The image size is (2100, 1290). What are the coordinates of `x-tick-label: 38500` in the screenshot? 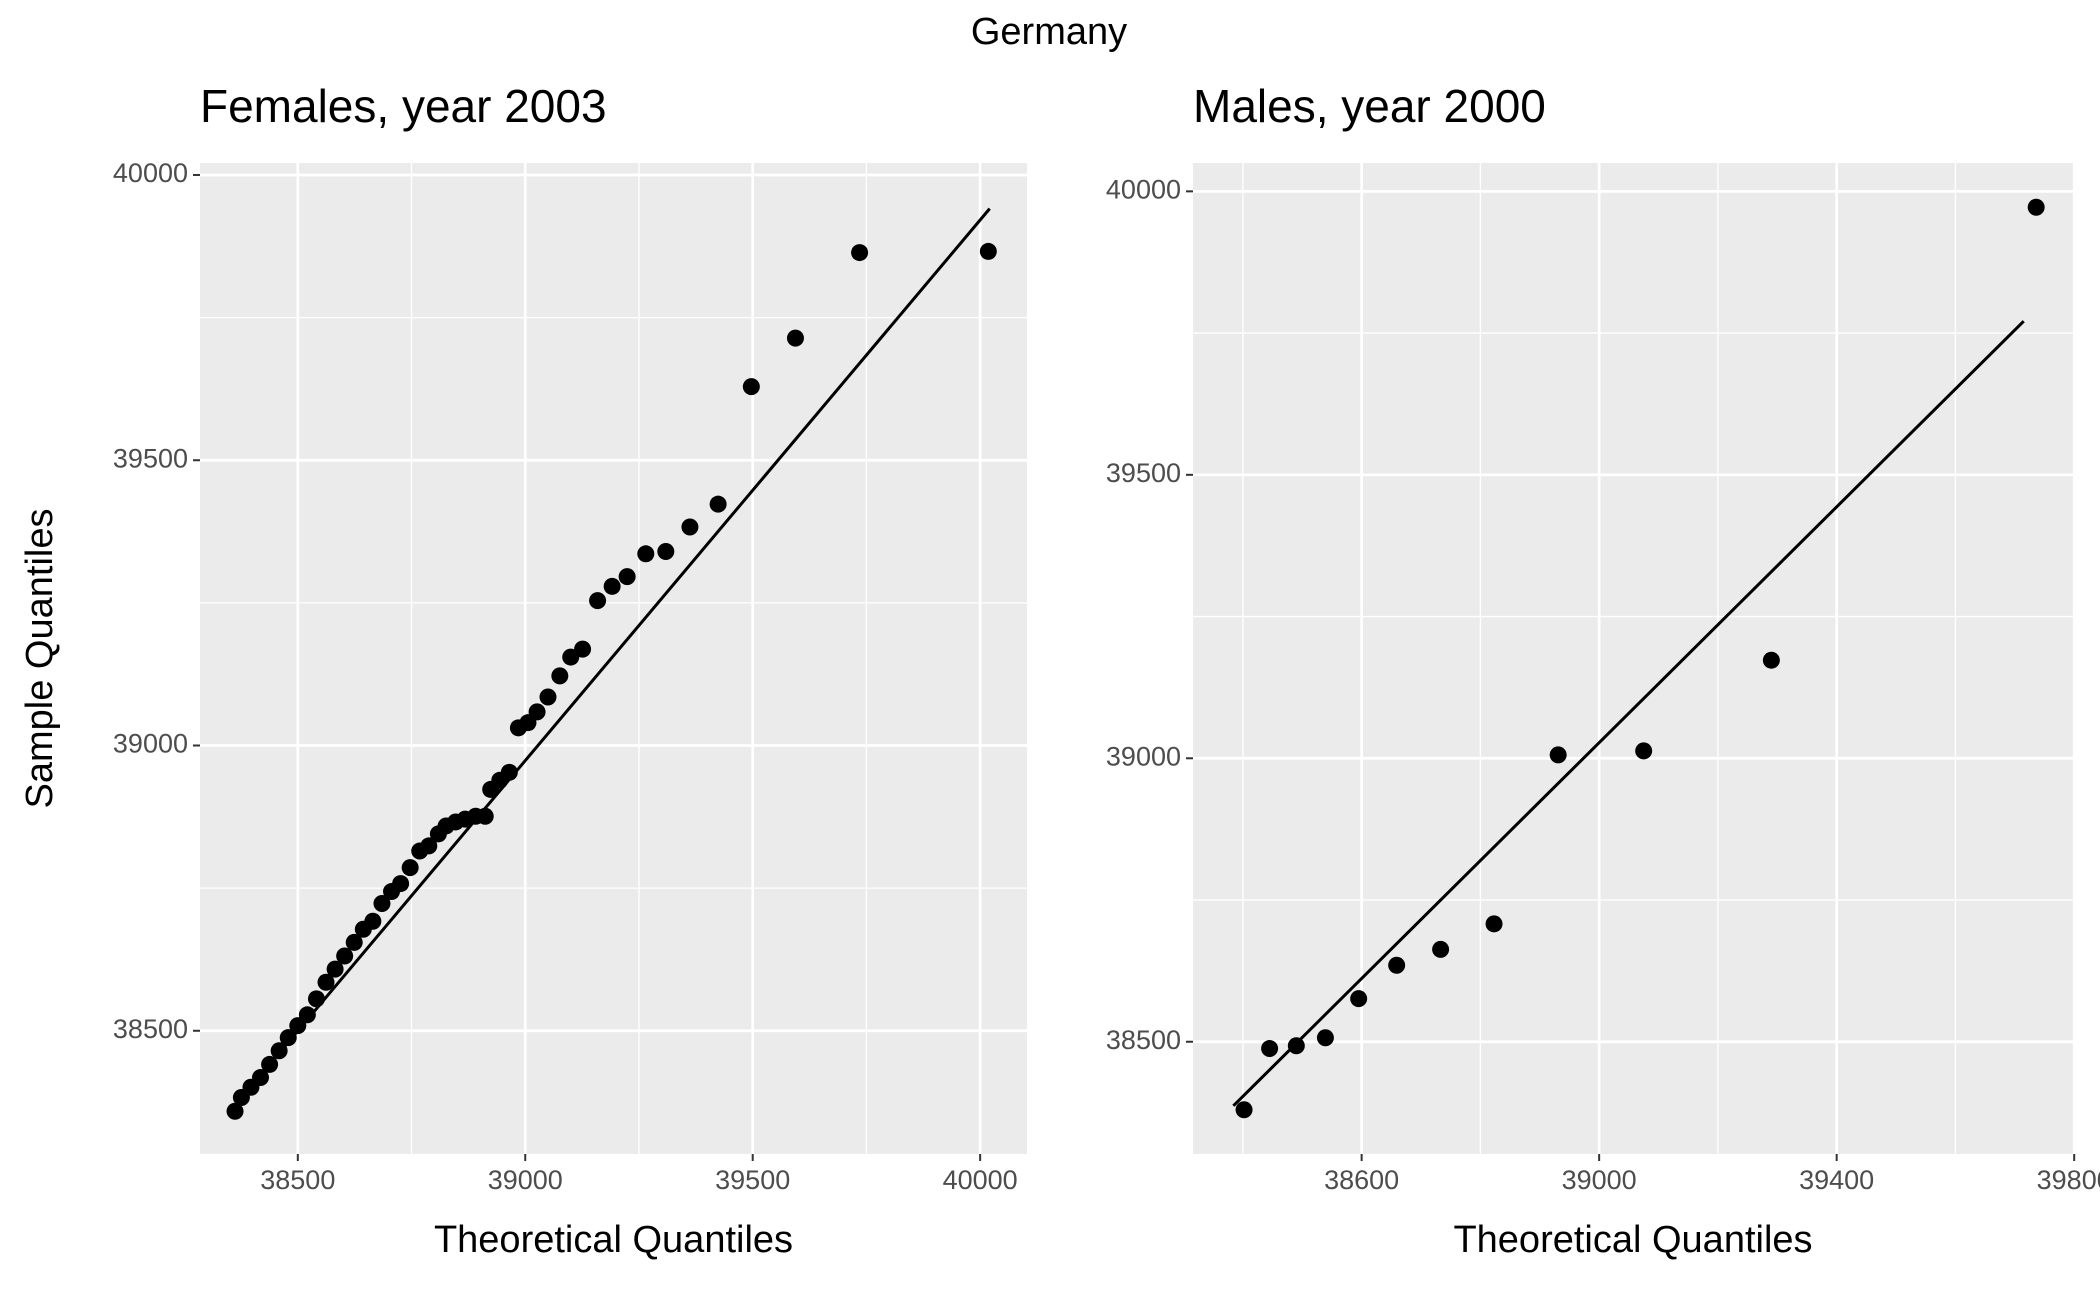 It's located at (297, 1180).